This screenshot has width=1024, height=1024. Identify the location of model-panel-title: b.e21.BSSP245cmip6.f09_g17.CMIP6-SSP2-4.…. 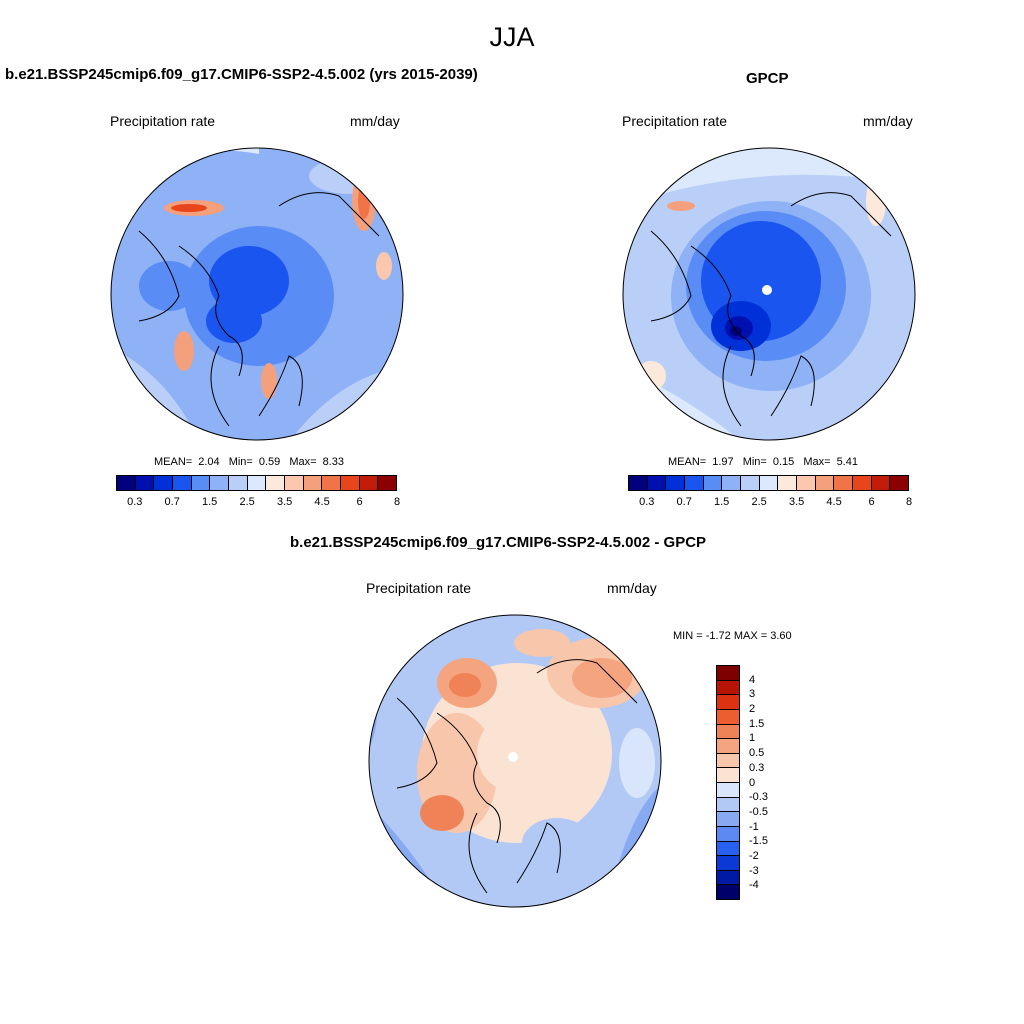
(241, 74).